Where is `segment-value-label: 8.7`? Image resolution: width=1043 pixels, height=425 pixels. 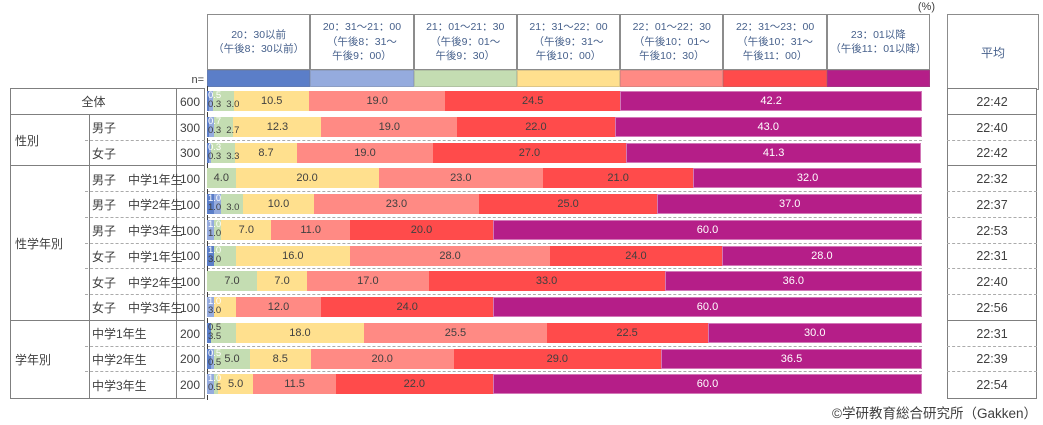
segment-value-label: 8.7 is located at coordinates (266, 152).